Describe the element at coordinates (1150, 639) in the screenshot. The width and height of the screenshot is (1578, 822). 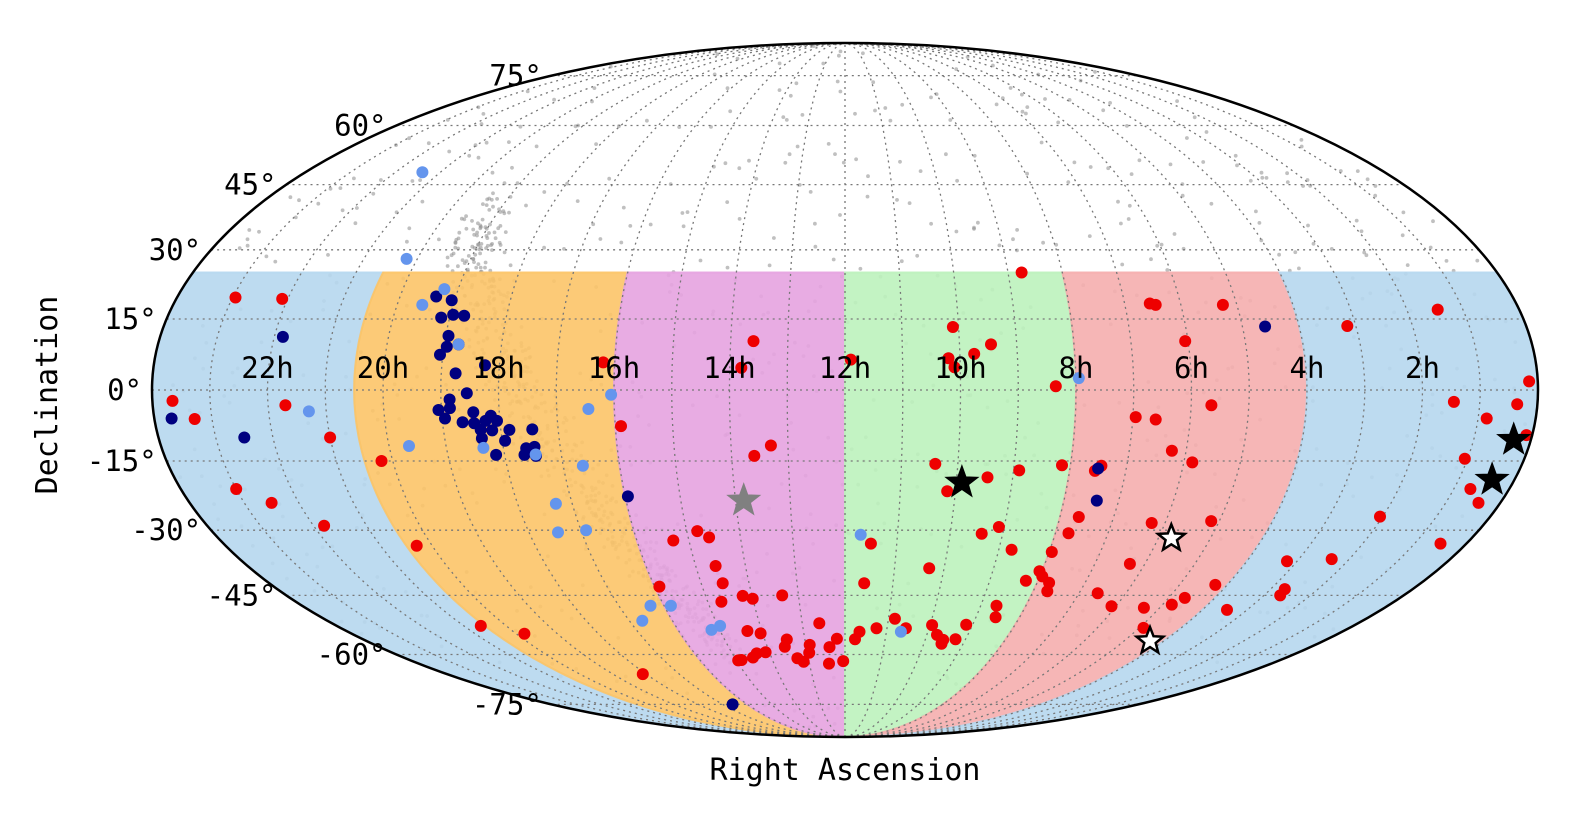
I see `star-open-marker` at that location.